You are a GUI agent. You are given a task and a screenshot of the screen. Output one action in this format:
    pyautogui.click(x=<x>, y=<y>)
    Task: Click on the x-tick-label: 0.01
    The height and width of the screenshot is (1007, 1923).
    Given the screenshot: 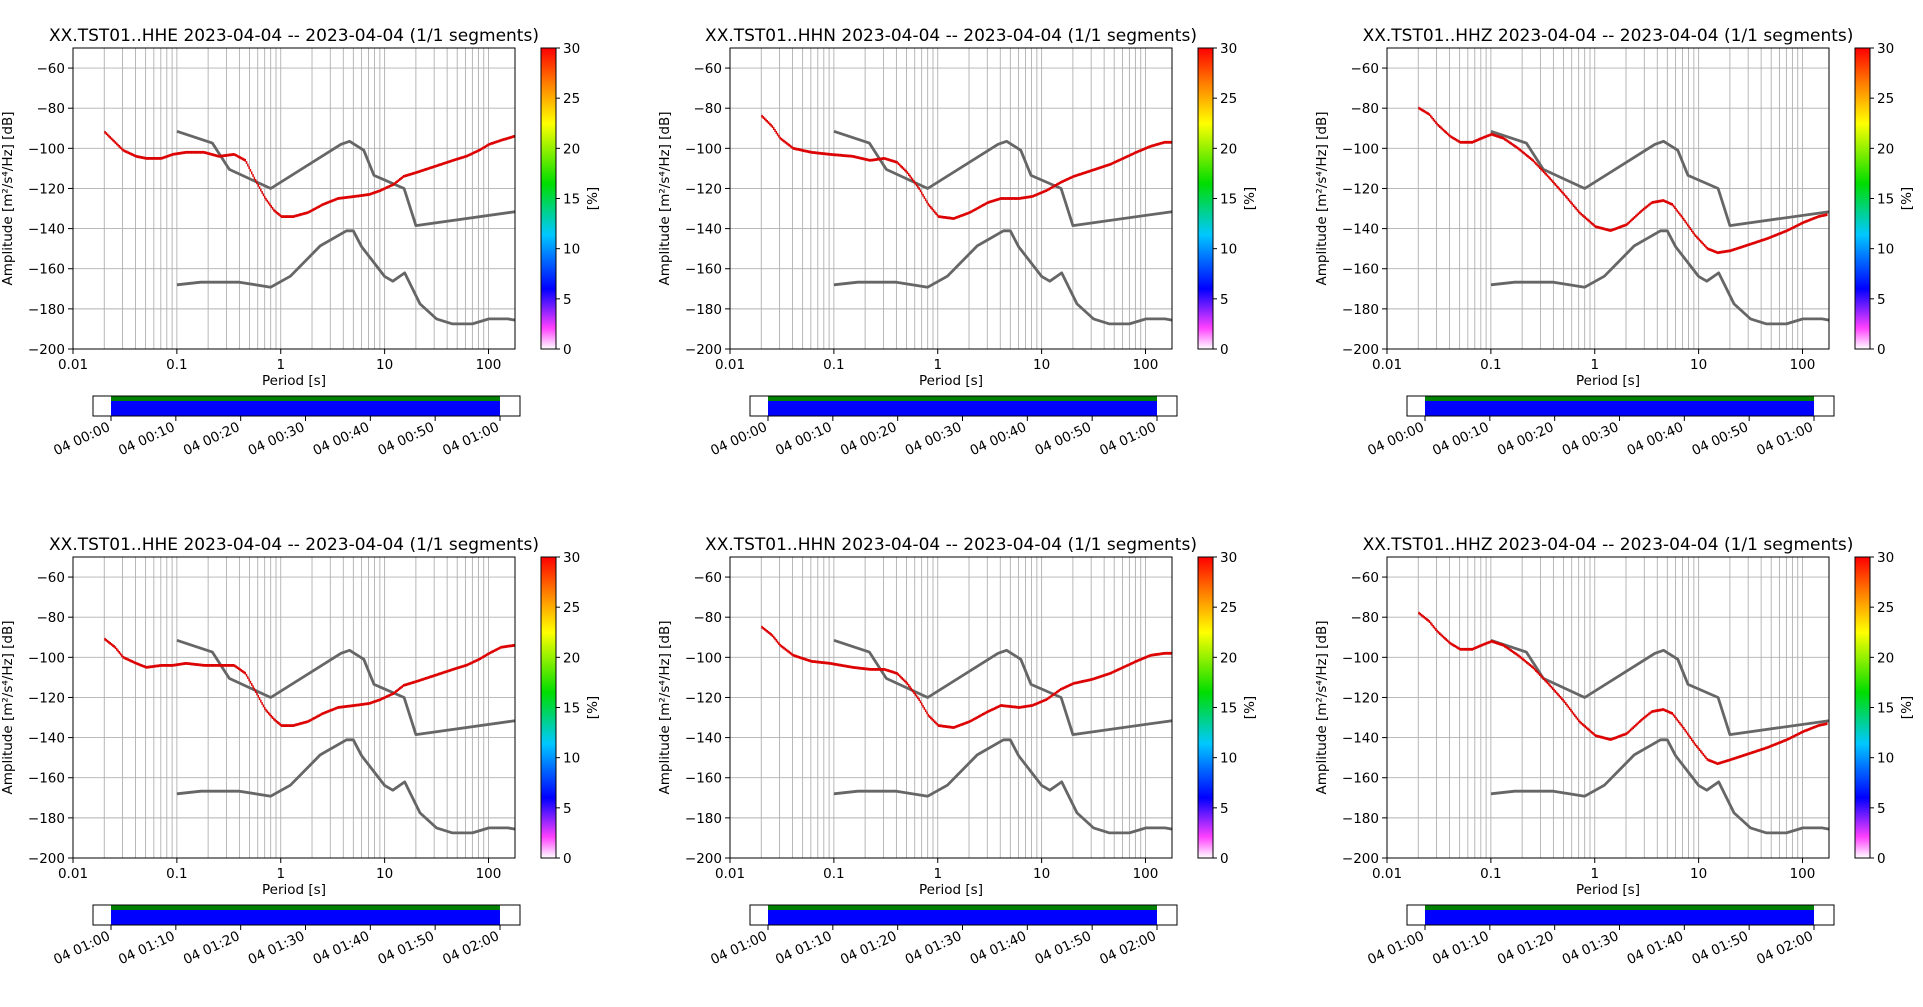 What is the action you would take?
    pyautogui.click(x=73, y=874)
    